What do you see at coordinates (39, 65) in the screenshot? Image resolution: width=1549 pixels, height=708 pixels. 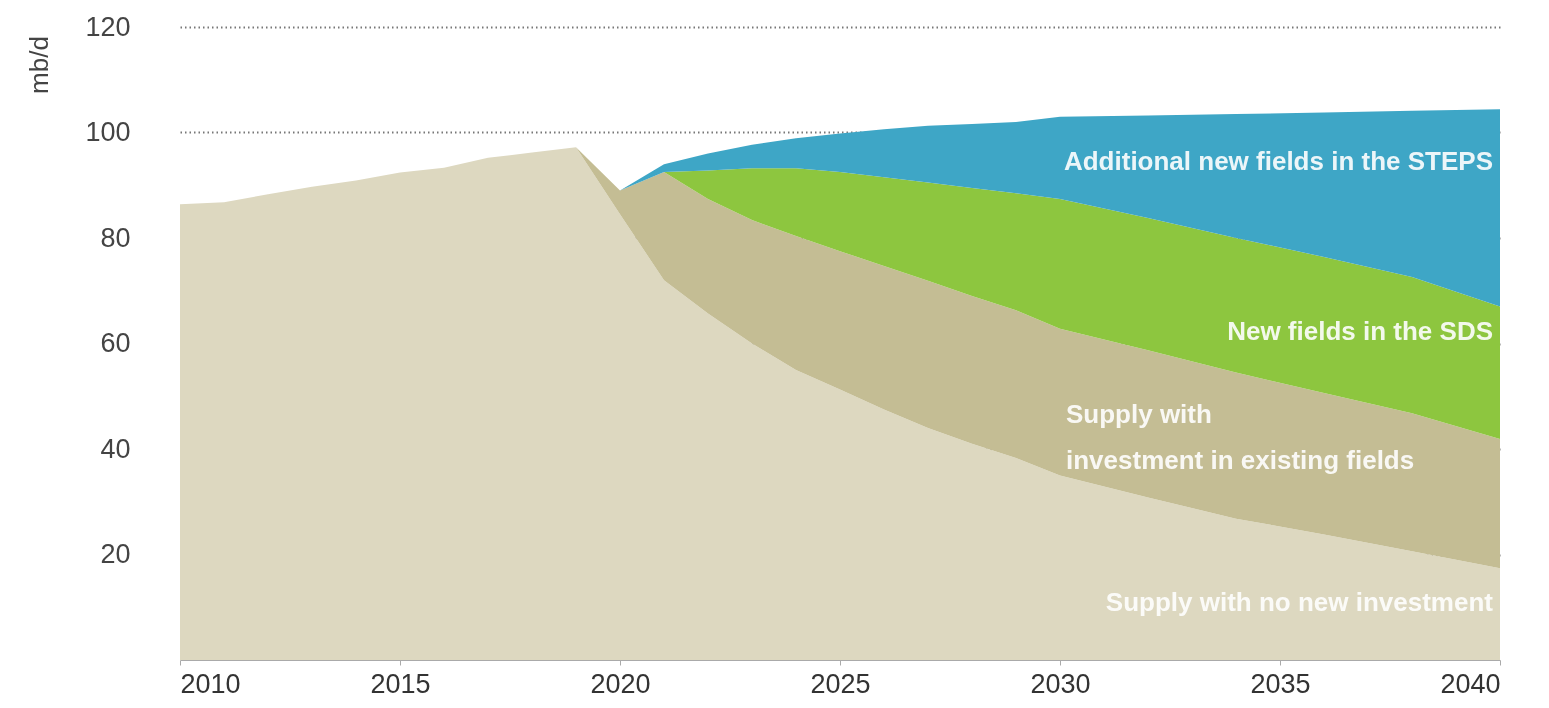 I see `y-axis-title: mb/d` at bounding box center [39, 65].